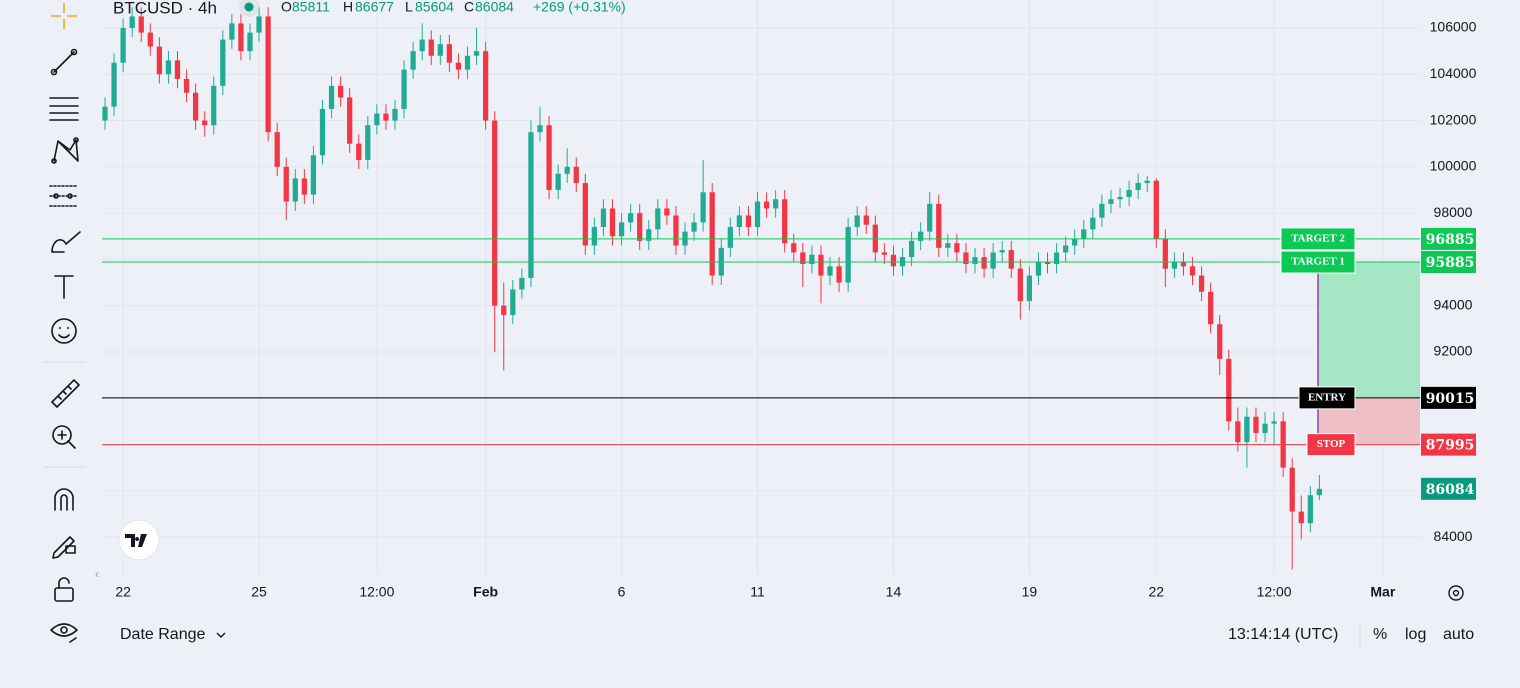  I want to click on ohlc-value: 85811, so click(311, 7).